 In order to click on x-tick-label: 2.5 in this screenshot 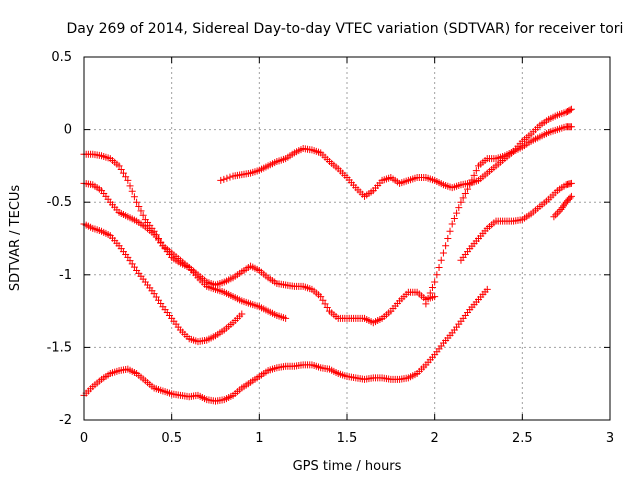, I will do `click(522, 438)`.